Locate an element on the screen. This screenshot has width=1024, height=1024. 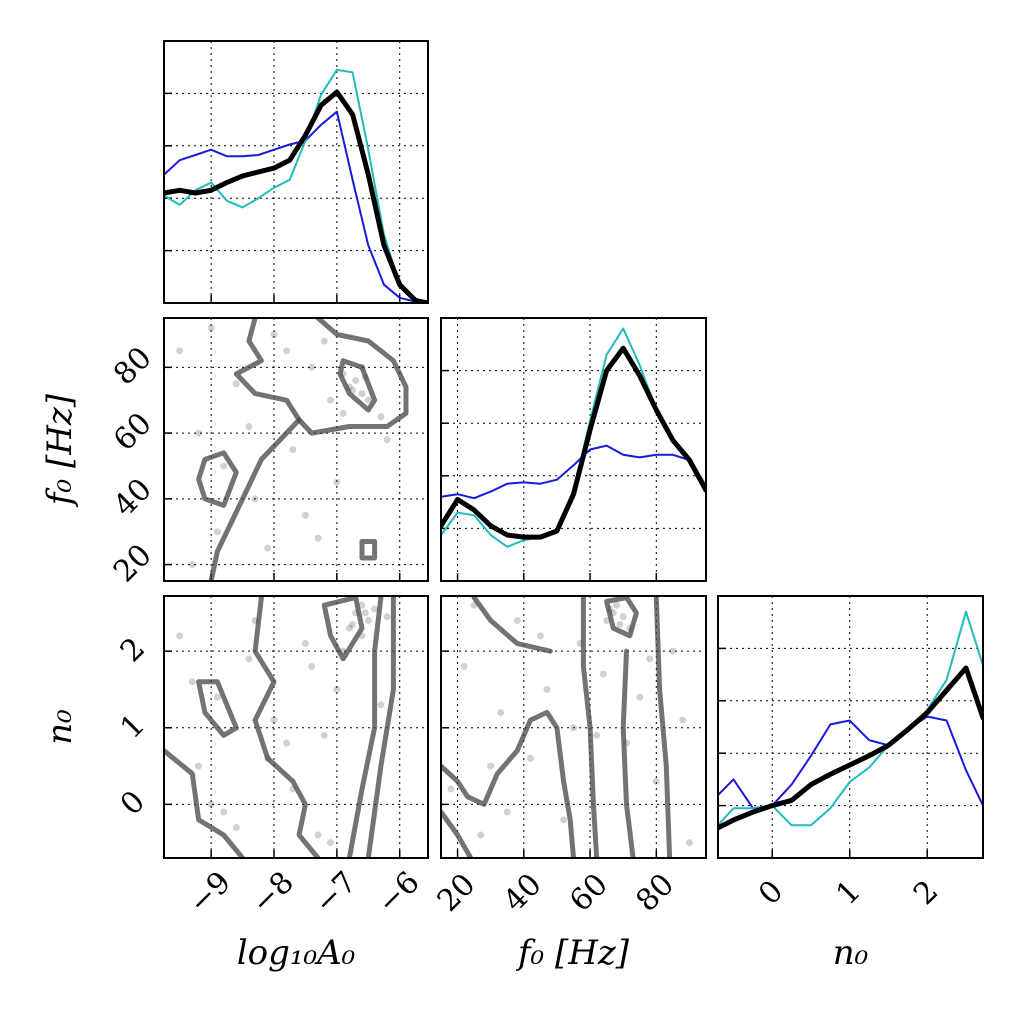
x-tick-label: −7 is located at coordinates (336, 893).